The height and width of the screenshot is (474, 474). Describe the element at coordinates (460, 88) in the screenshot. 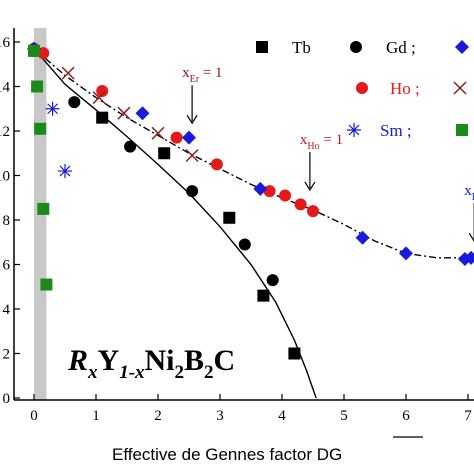

I see `legend-marker-x` at that location.